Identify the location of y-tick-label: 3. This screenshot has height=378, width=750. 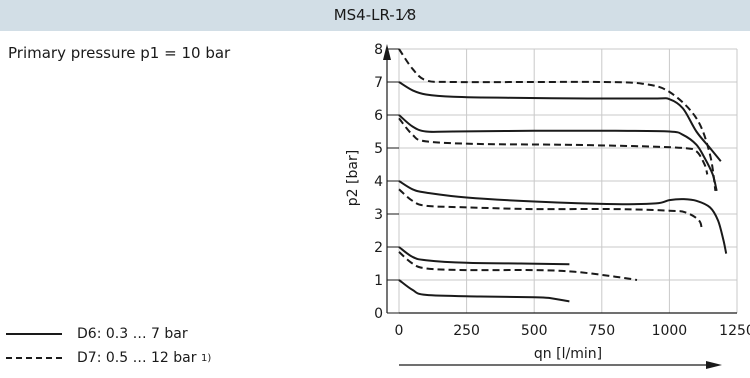
(378, 215).